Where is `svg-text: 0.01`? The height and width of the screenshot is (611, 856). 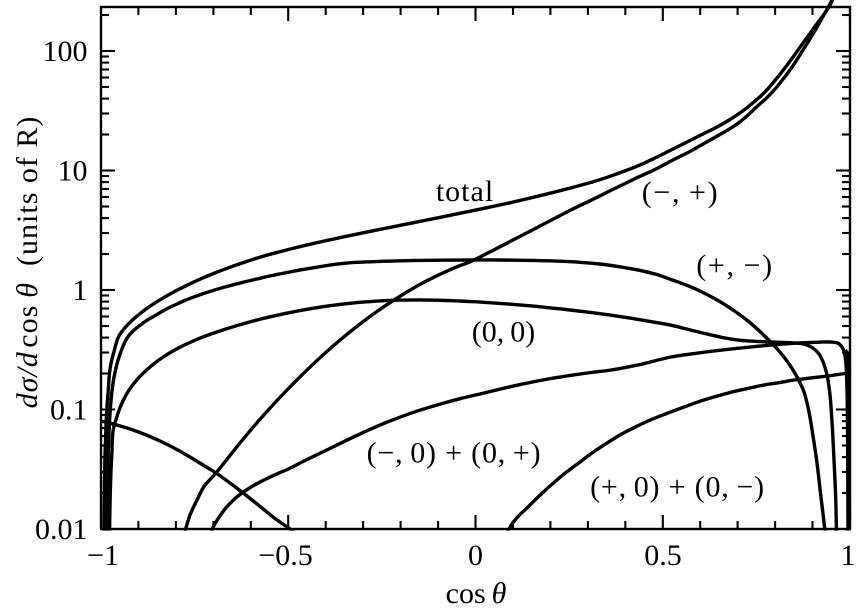
svg-text: 0.01 is located at coordinates (61, 529).